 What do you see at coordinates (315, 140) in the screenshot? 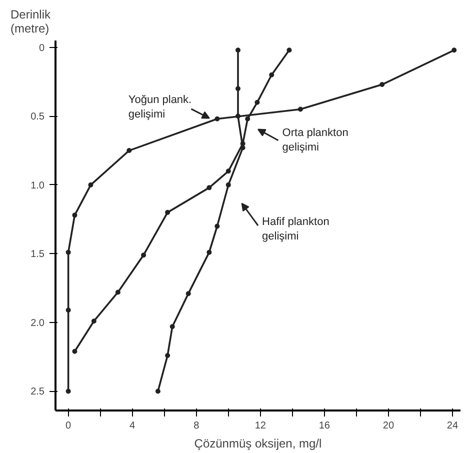
I see `annotation: Orta plankton gelişimi` at bounding box center [315, 140].